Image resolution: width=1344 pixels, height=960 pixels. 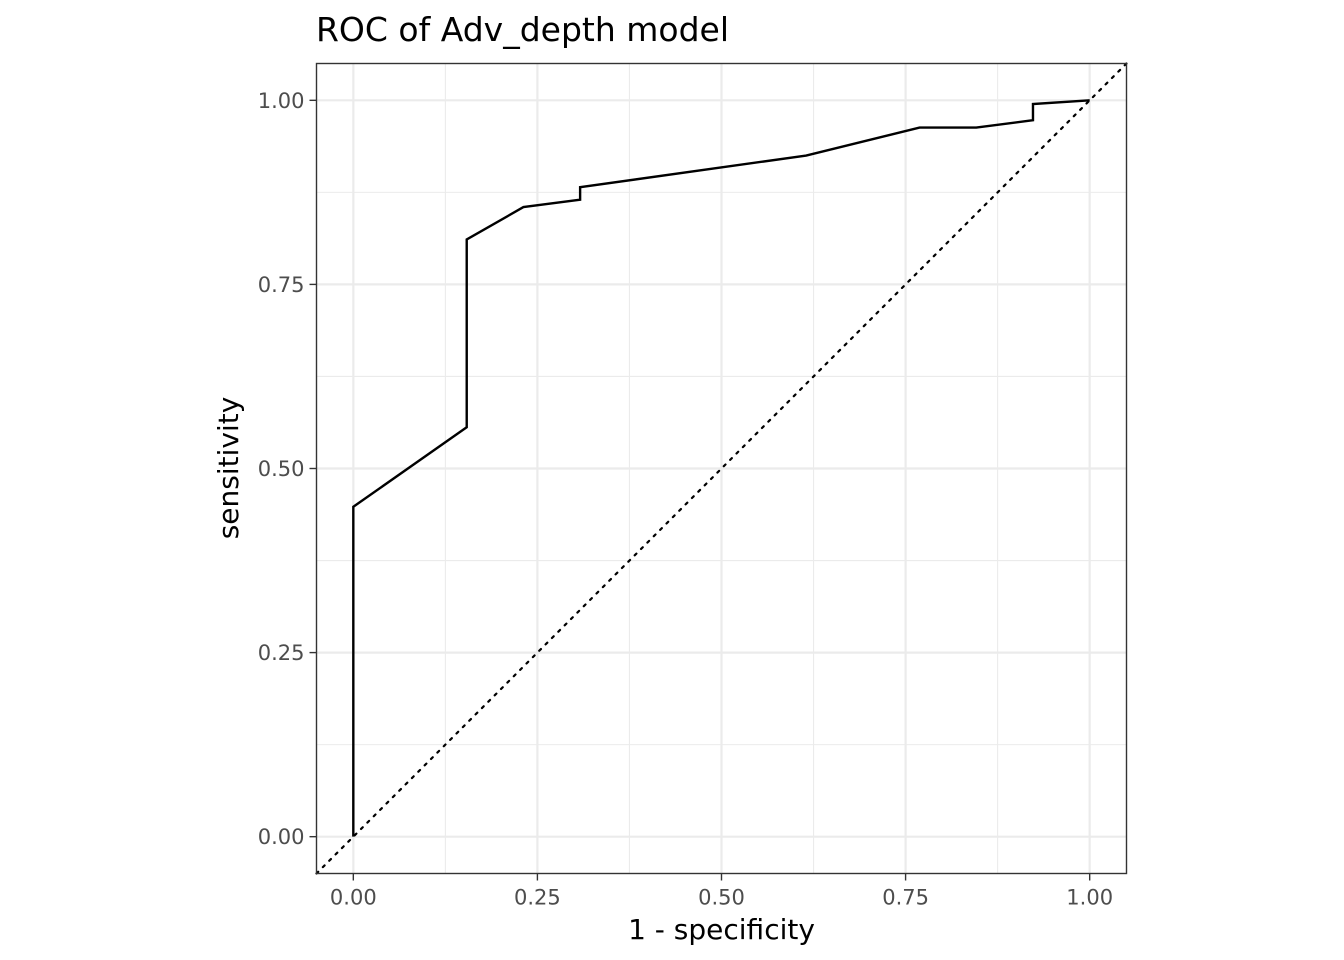 I want to click on x-tick-label: 1.00, so click(x=1089, y=898).